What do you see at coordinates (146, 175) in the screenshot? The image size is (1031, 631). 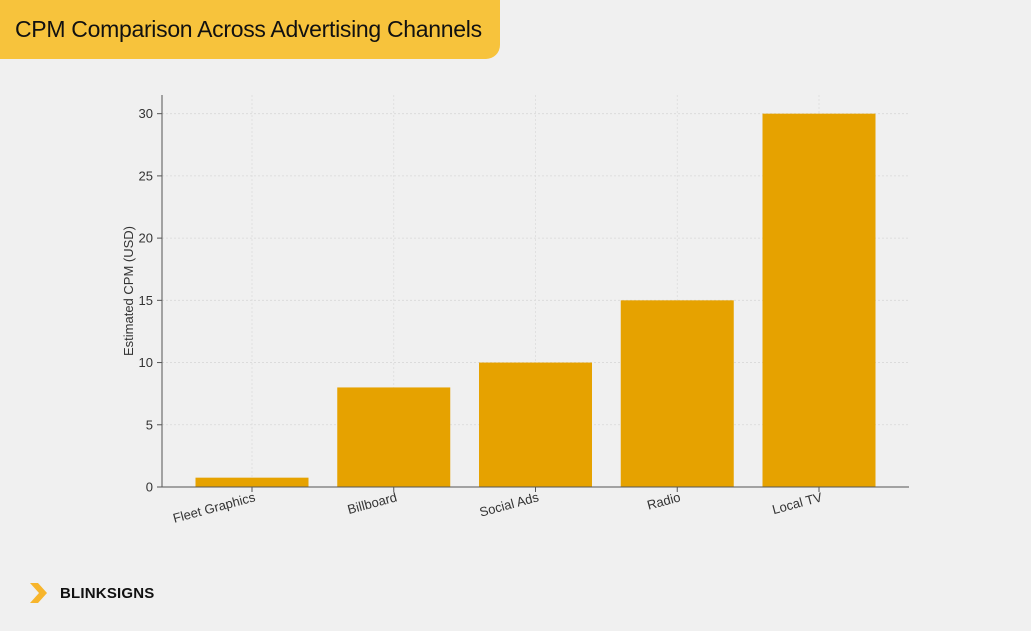 I see `y-tick-label: 25` at bounding box center [146, 175].